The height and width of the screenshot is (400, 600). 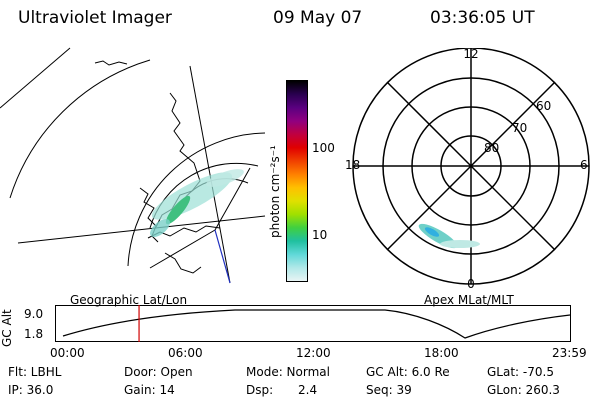 I want to click on aurora-emission-polar, so click(x=449, y=236).